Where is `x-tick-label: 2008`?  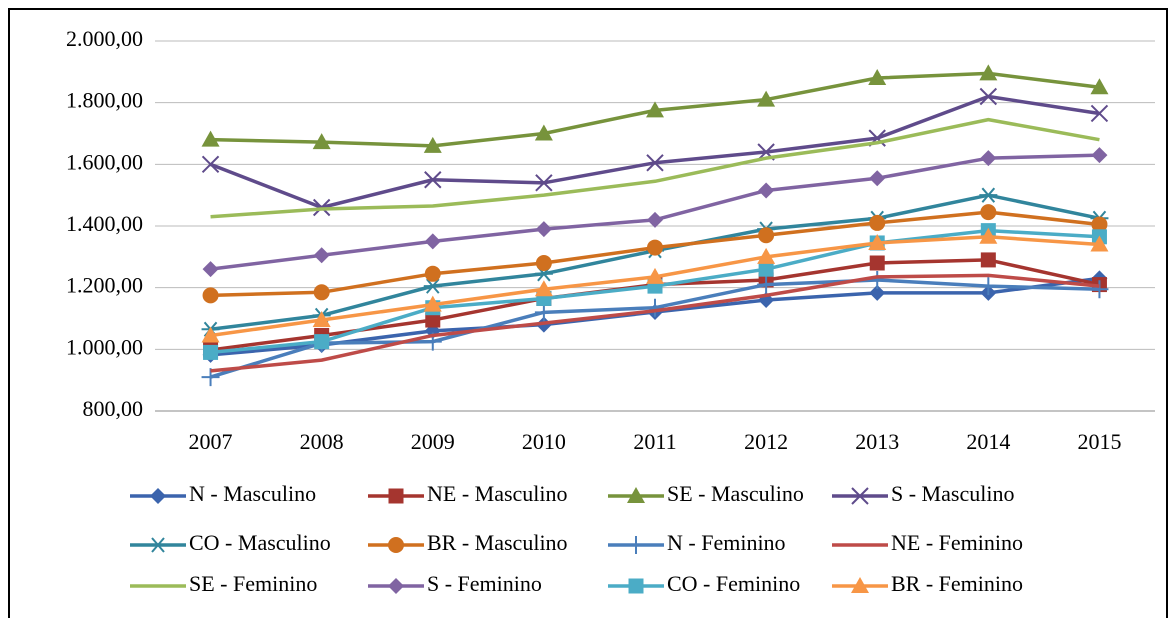 x-tick-label: 2008 is located at coordinates (322, 441).